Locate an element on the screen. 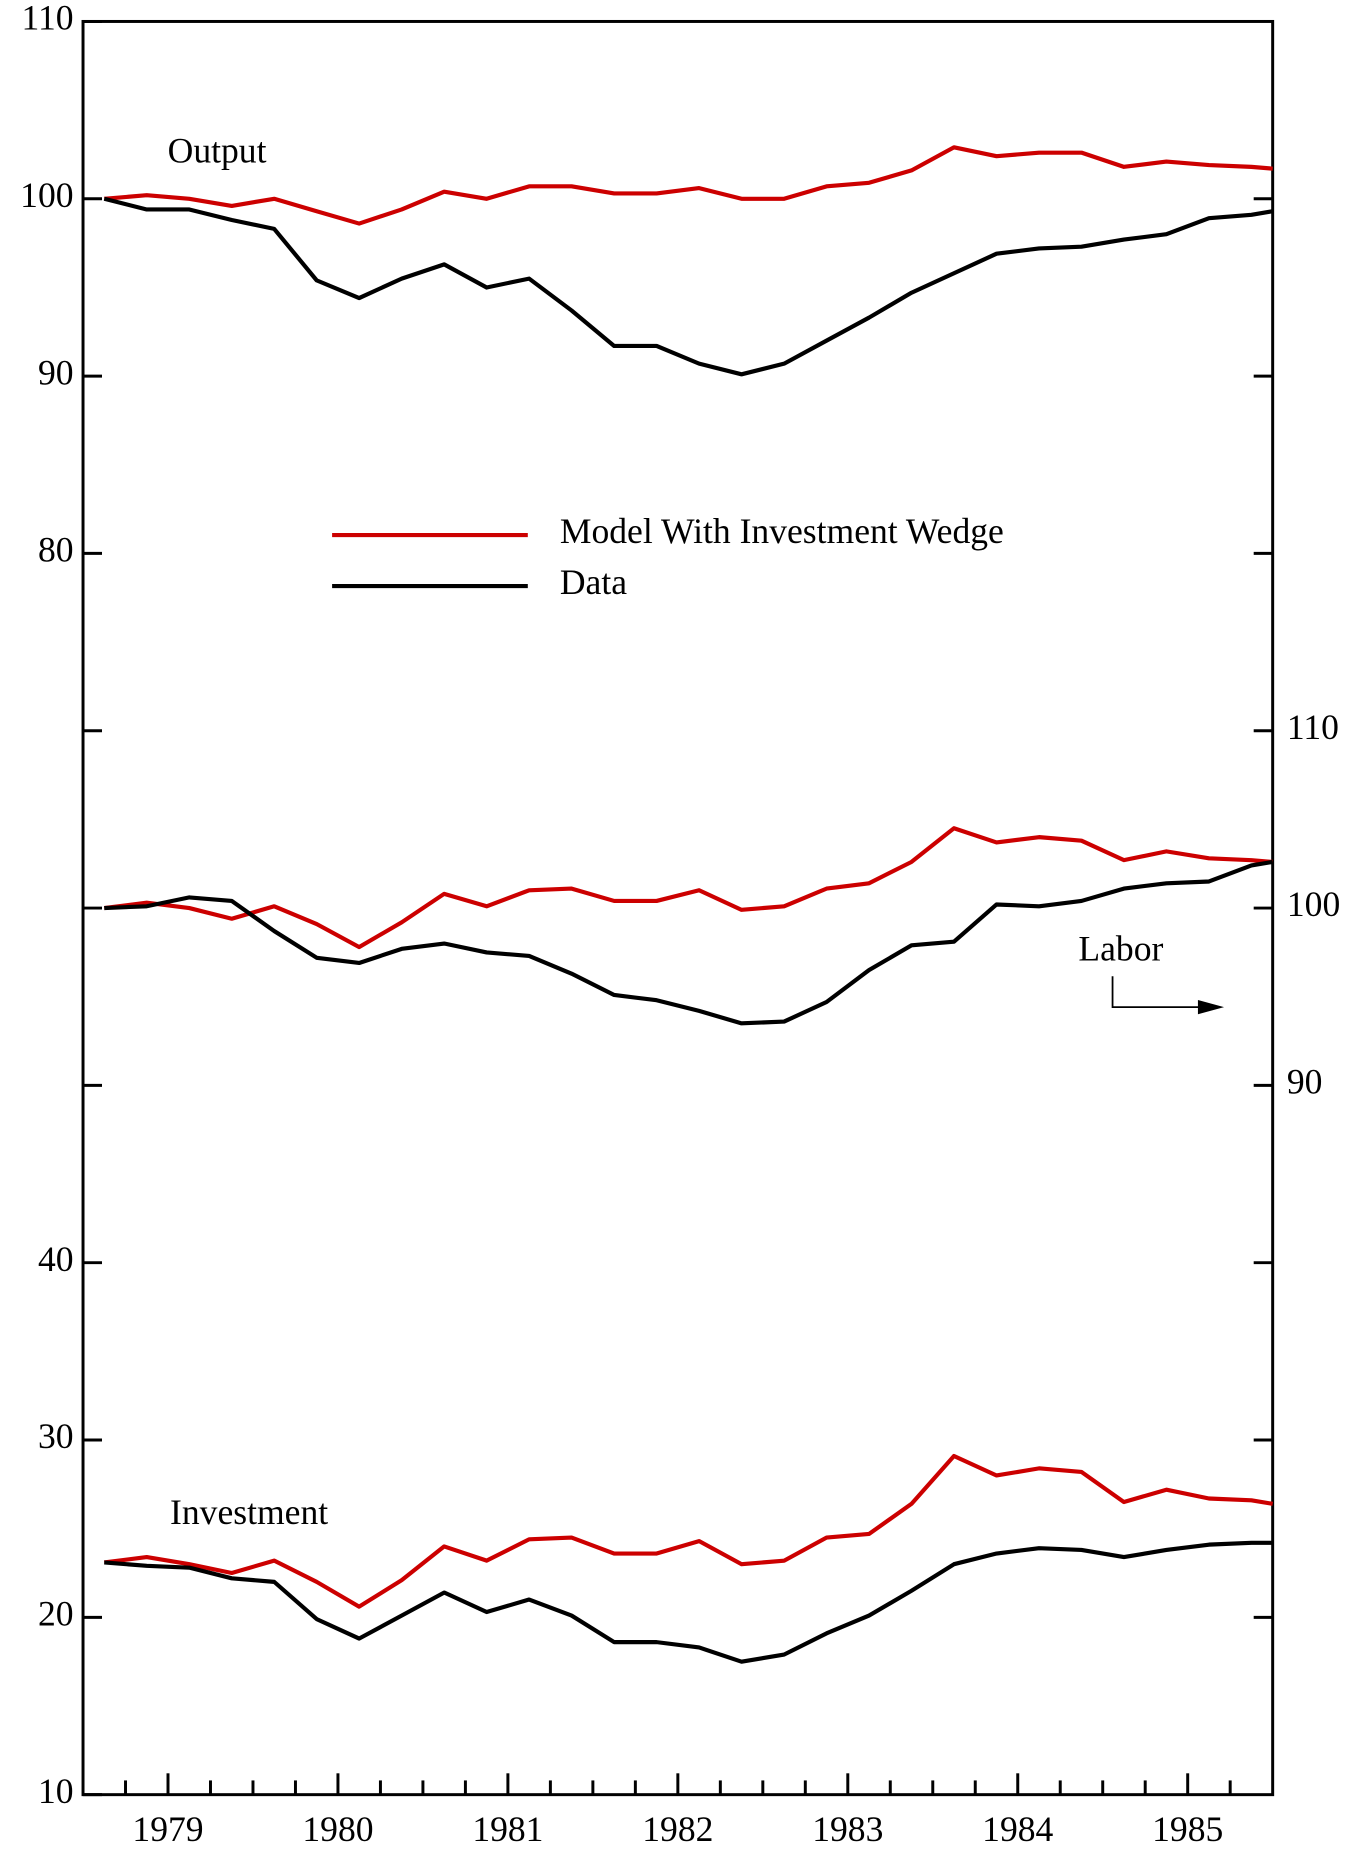  y-tick-label: 110 is located at coordinates (47, 19).